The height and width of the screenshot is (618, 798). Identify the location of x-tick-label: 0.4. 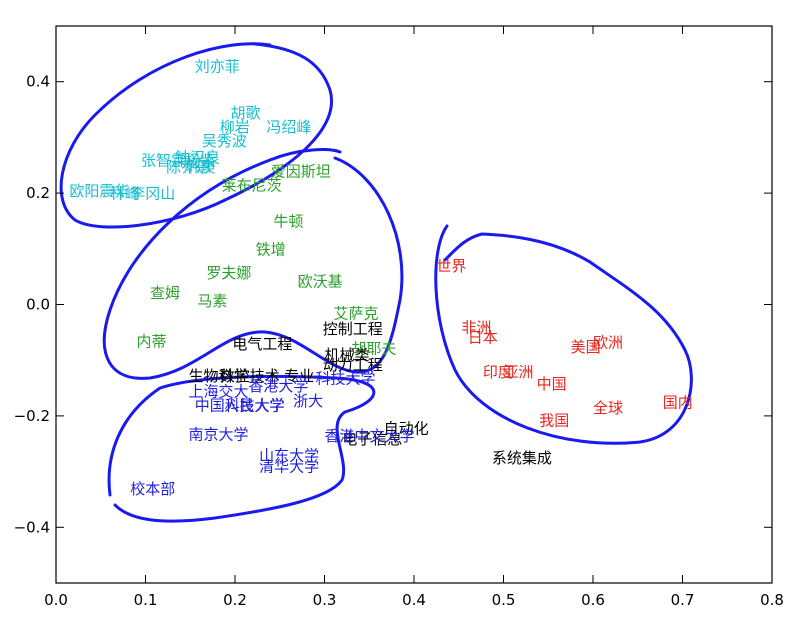
(414, 600).